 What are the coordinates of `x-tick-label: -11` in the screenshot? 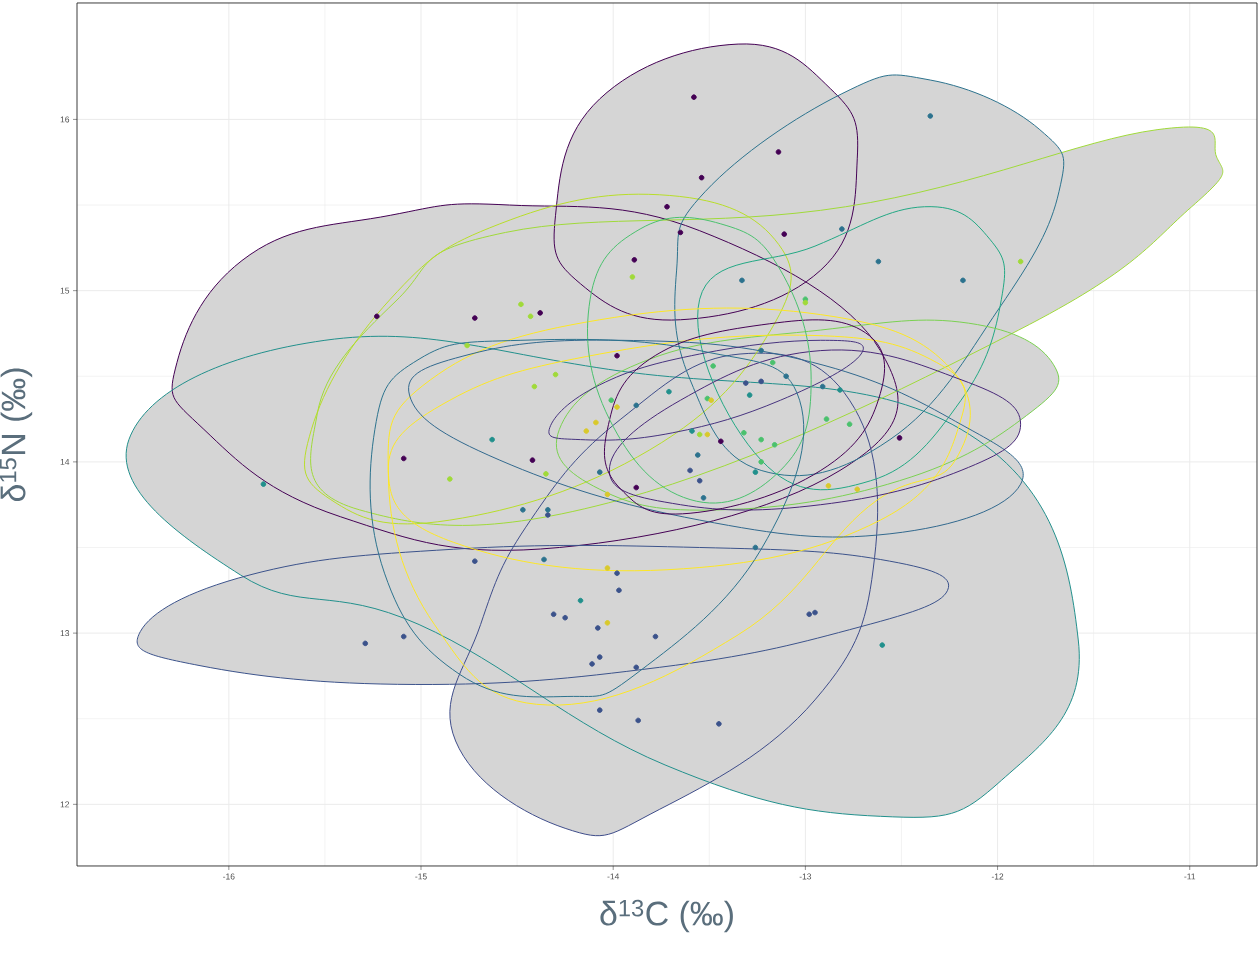 It's located at (1190, 876).